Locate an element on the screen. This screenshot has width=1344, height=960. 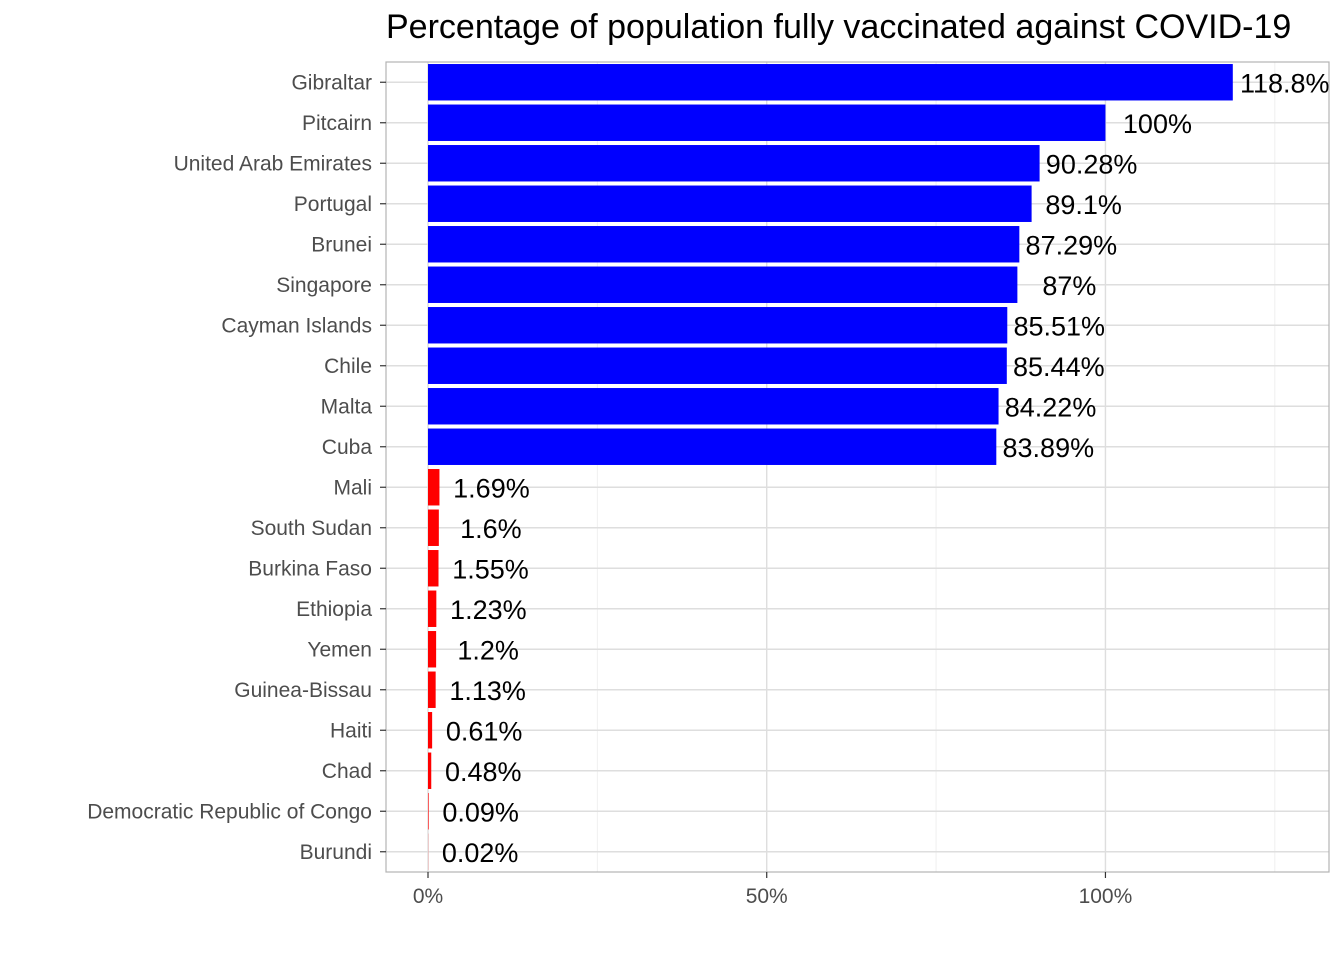
data-label: 100% is located at coordinates (1157, 124).